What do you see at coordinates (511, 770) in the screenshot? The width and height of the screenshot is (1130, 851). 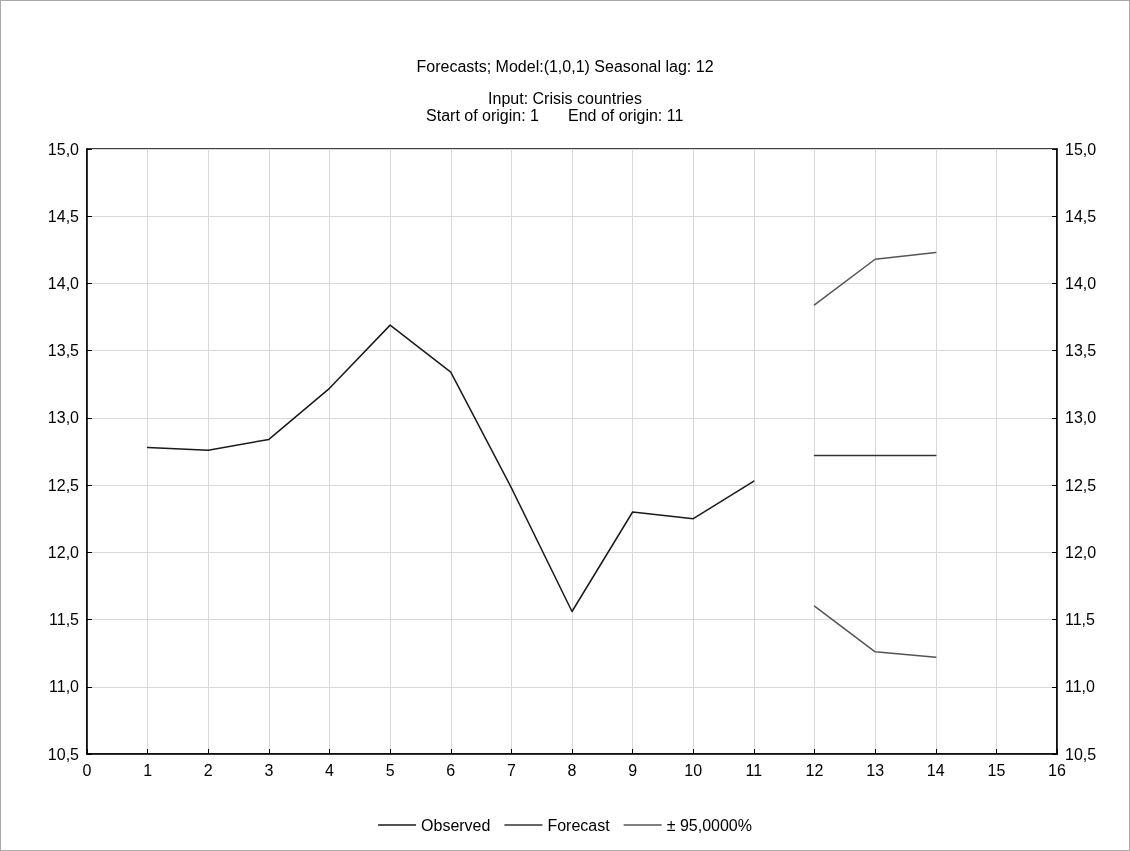 I see `x-tick-label: 7` at bounding box center [511, 770].